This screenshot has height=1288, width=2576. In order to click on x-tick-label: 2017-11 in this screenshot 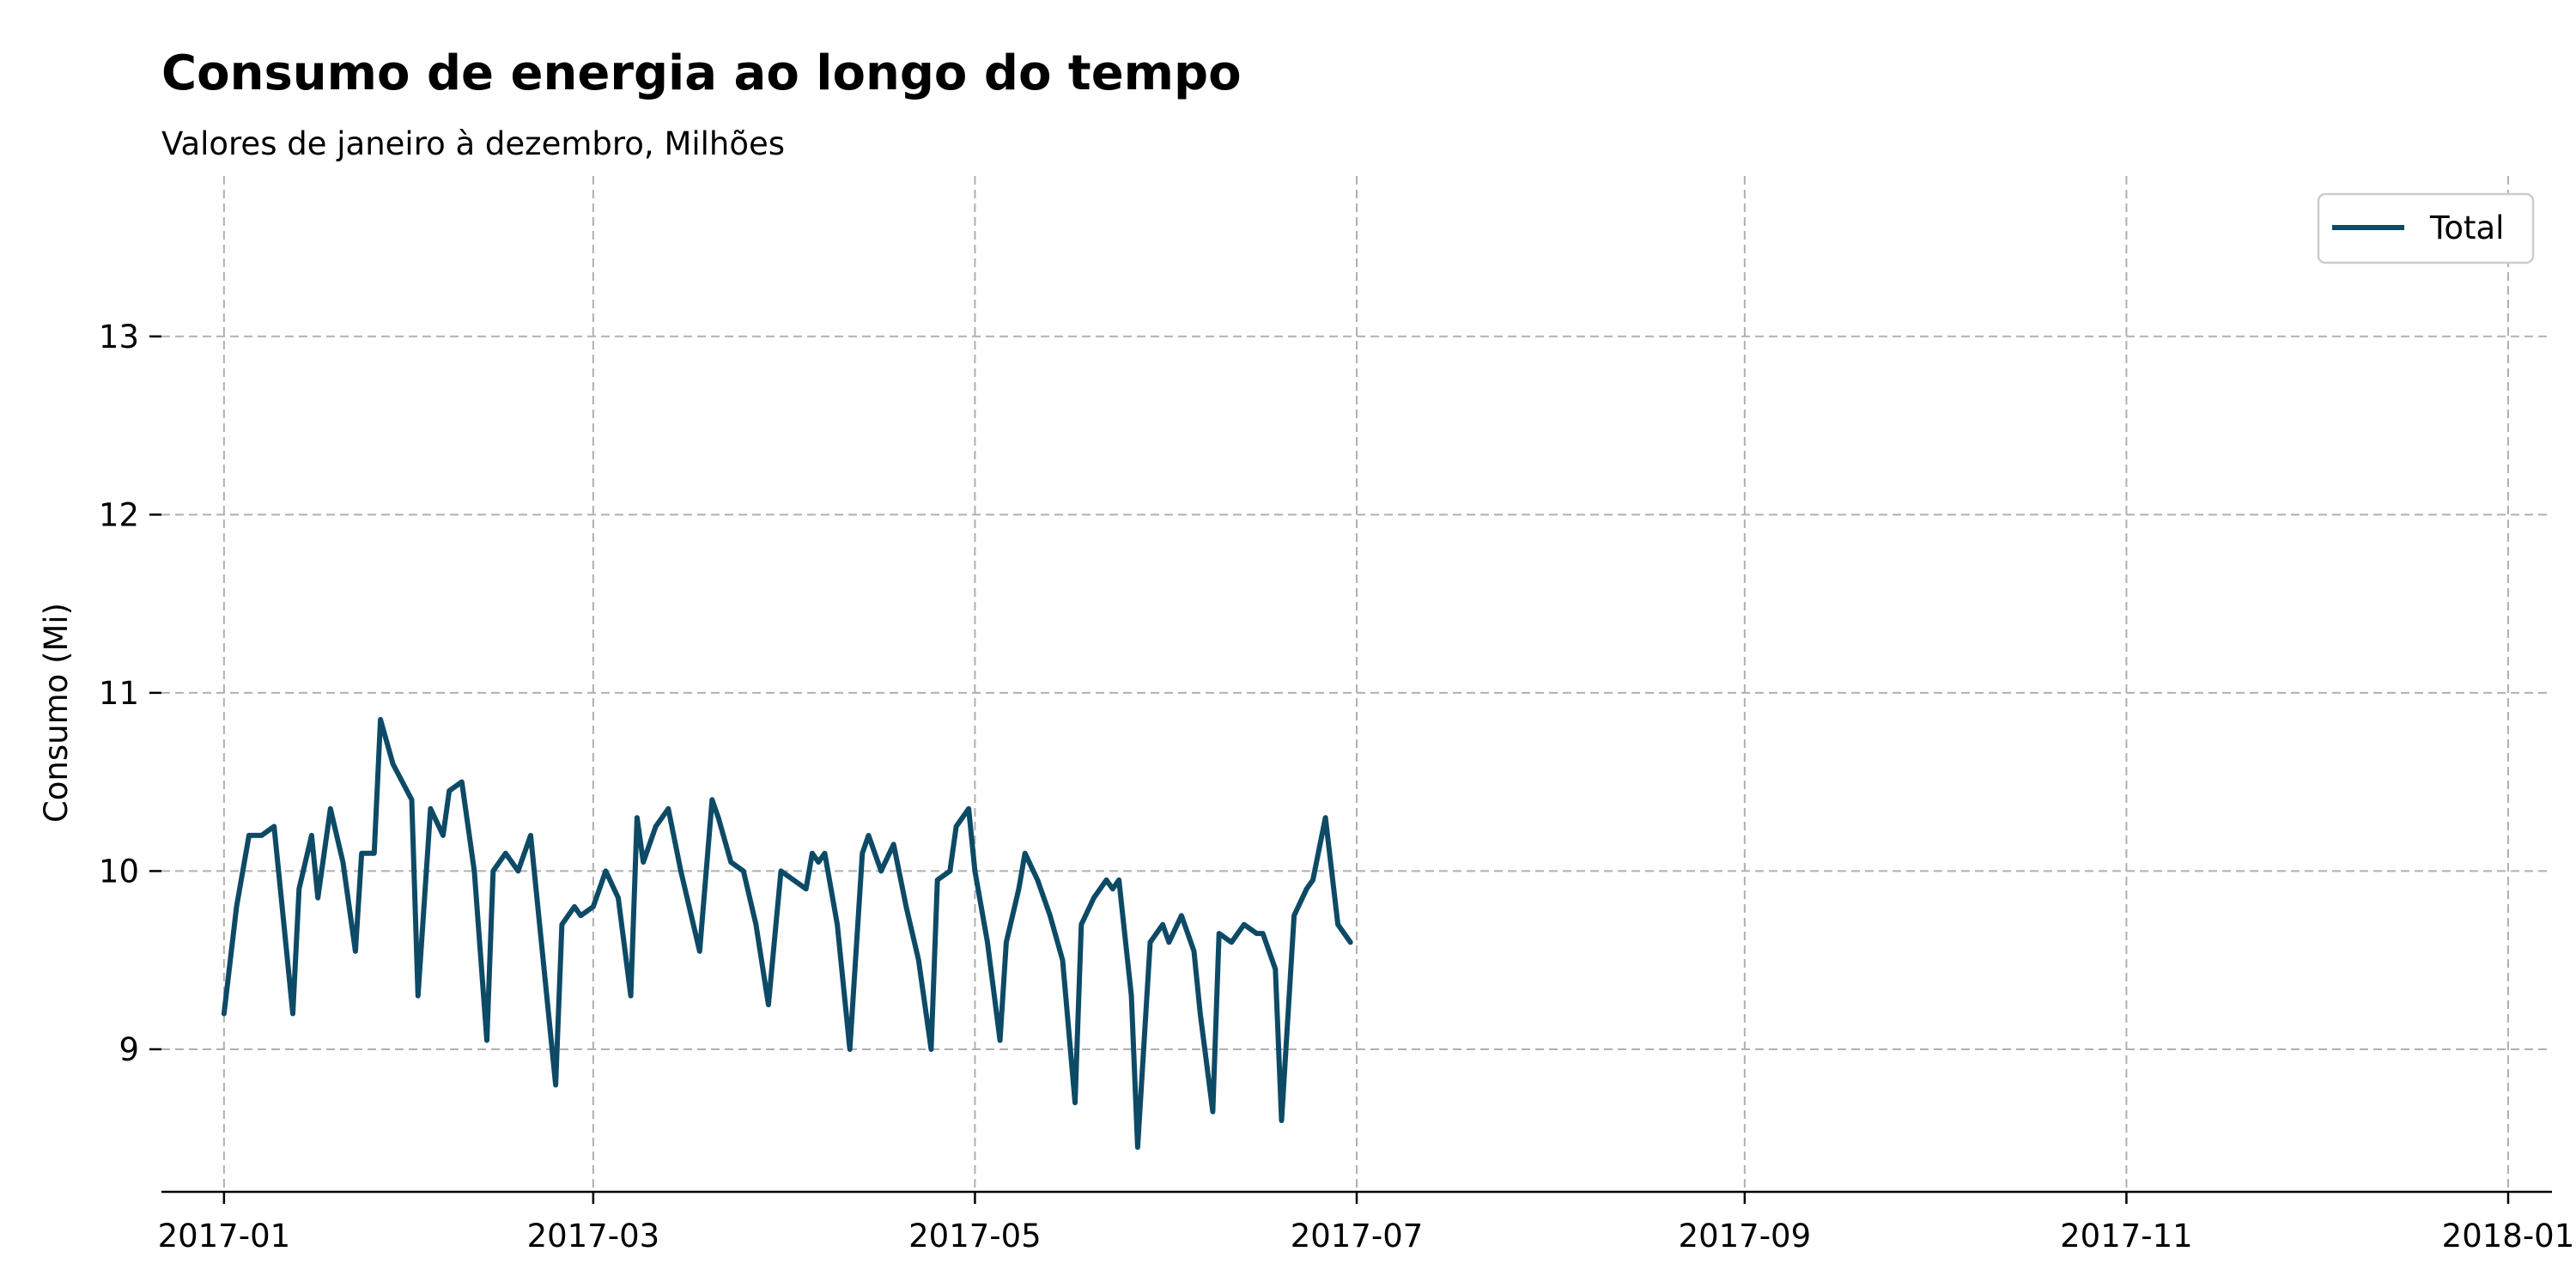, I will do `click(2126, 1236)`.